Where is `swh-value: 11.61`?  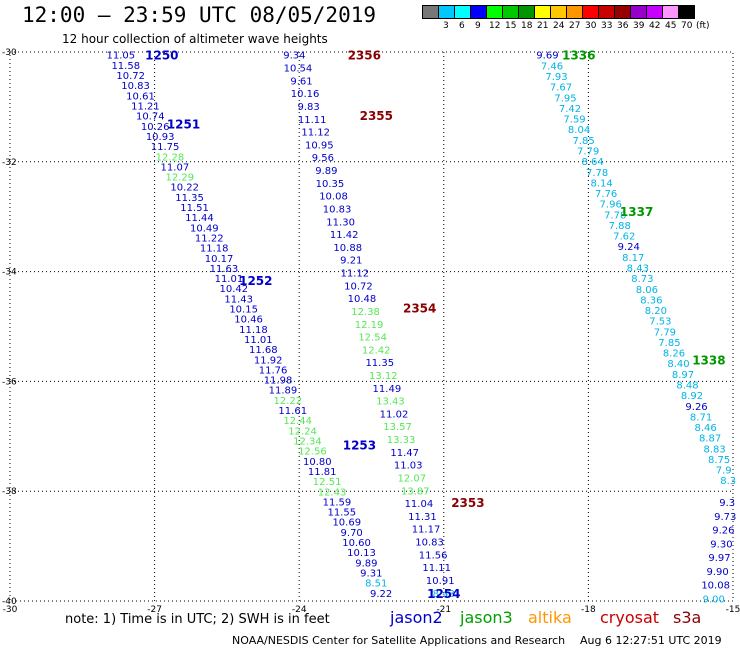 swh-value: 11.61 is located at coordinates (292, 411).